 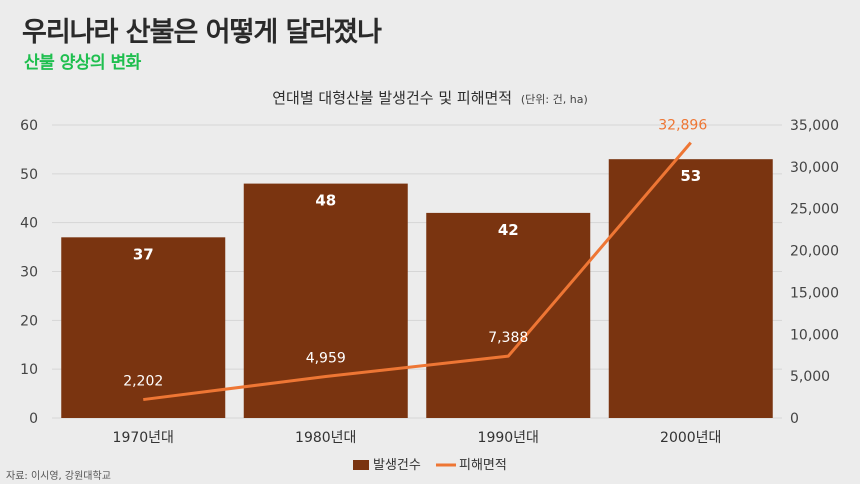 What do you see at coordinates (82, 63) in the screenshot?
I see `page-subtitle: 산불 양상의 변화` at bounding box center [82, 63].